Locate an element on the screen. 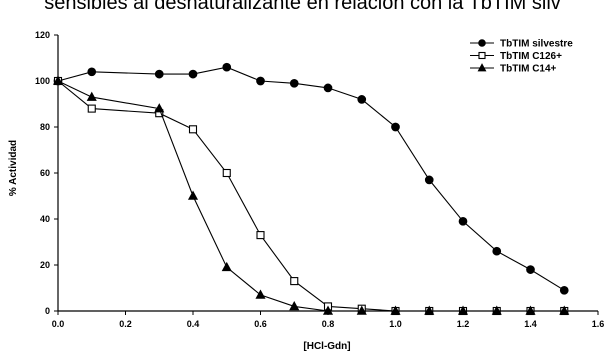  x-tick-label: 1.0 is located at coordinates (395, 324).